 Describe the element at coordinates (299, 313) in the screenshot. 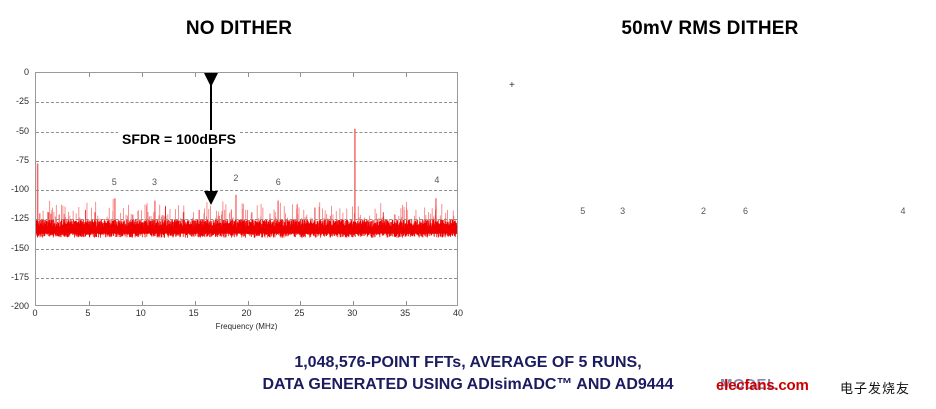

I see `x-tick-label: 25` at that location.